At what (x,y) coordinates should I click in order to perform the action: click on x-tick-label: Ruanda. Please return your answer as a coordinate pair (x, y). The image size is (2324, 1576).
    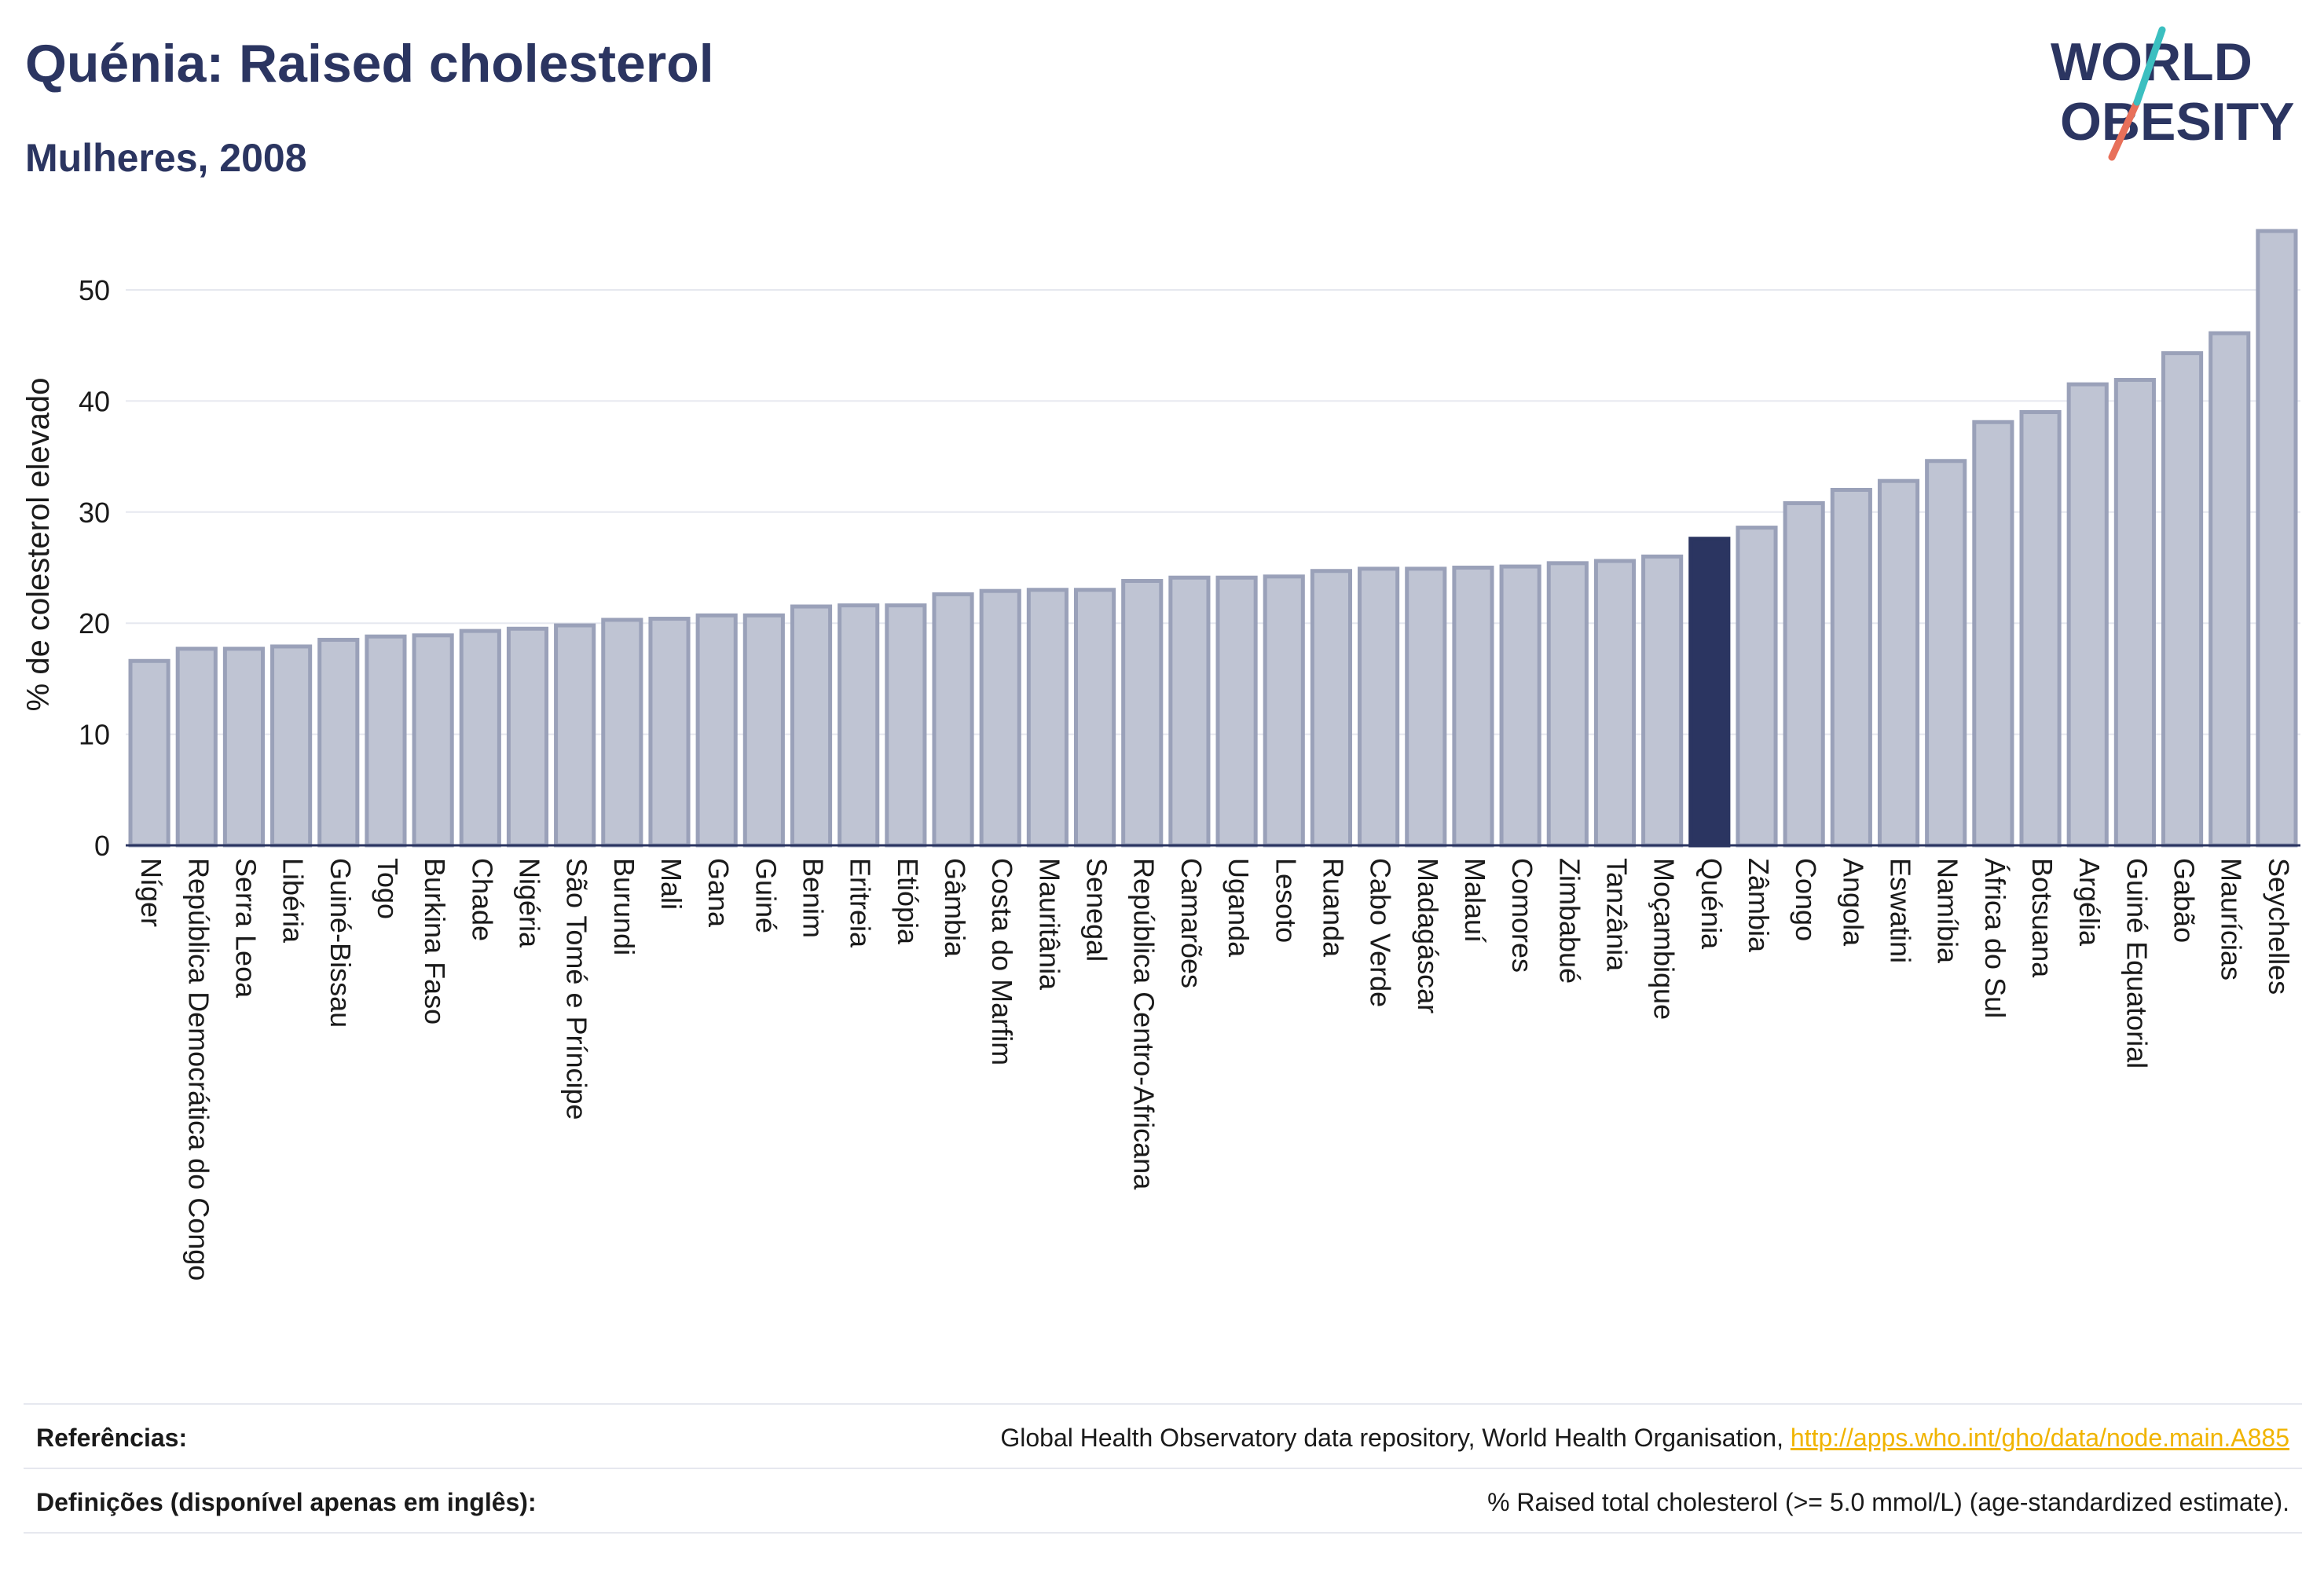
    Looking at the image, I should click on (1333, 908).